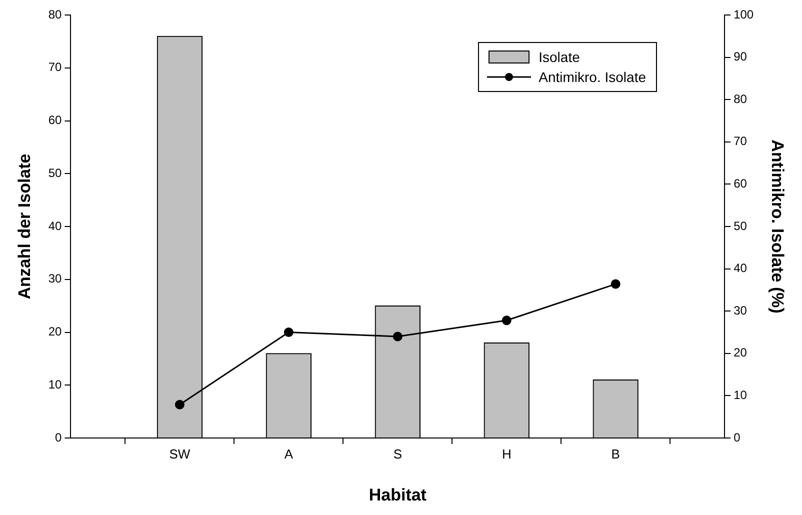  What do you see at coordinates (55, 384) in the screenshot?
I see `y-tick-label: 10` at bounding box center [55, 384].